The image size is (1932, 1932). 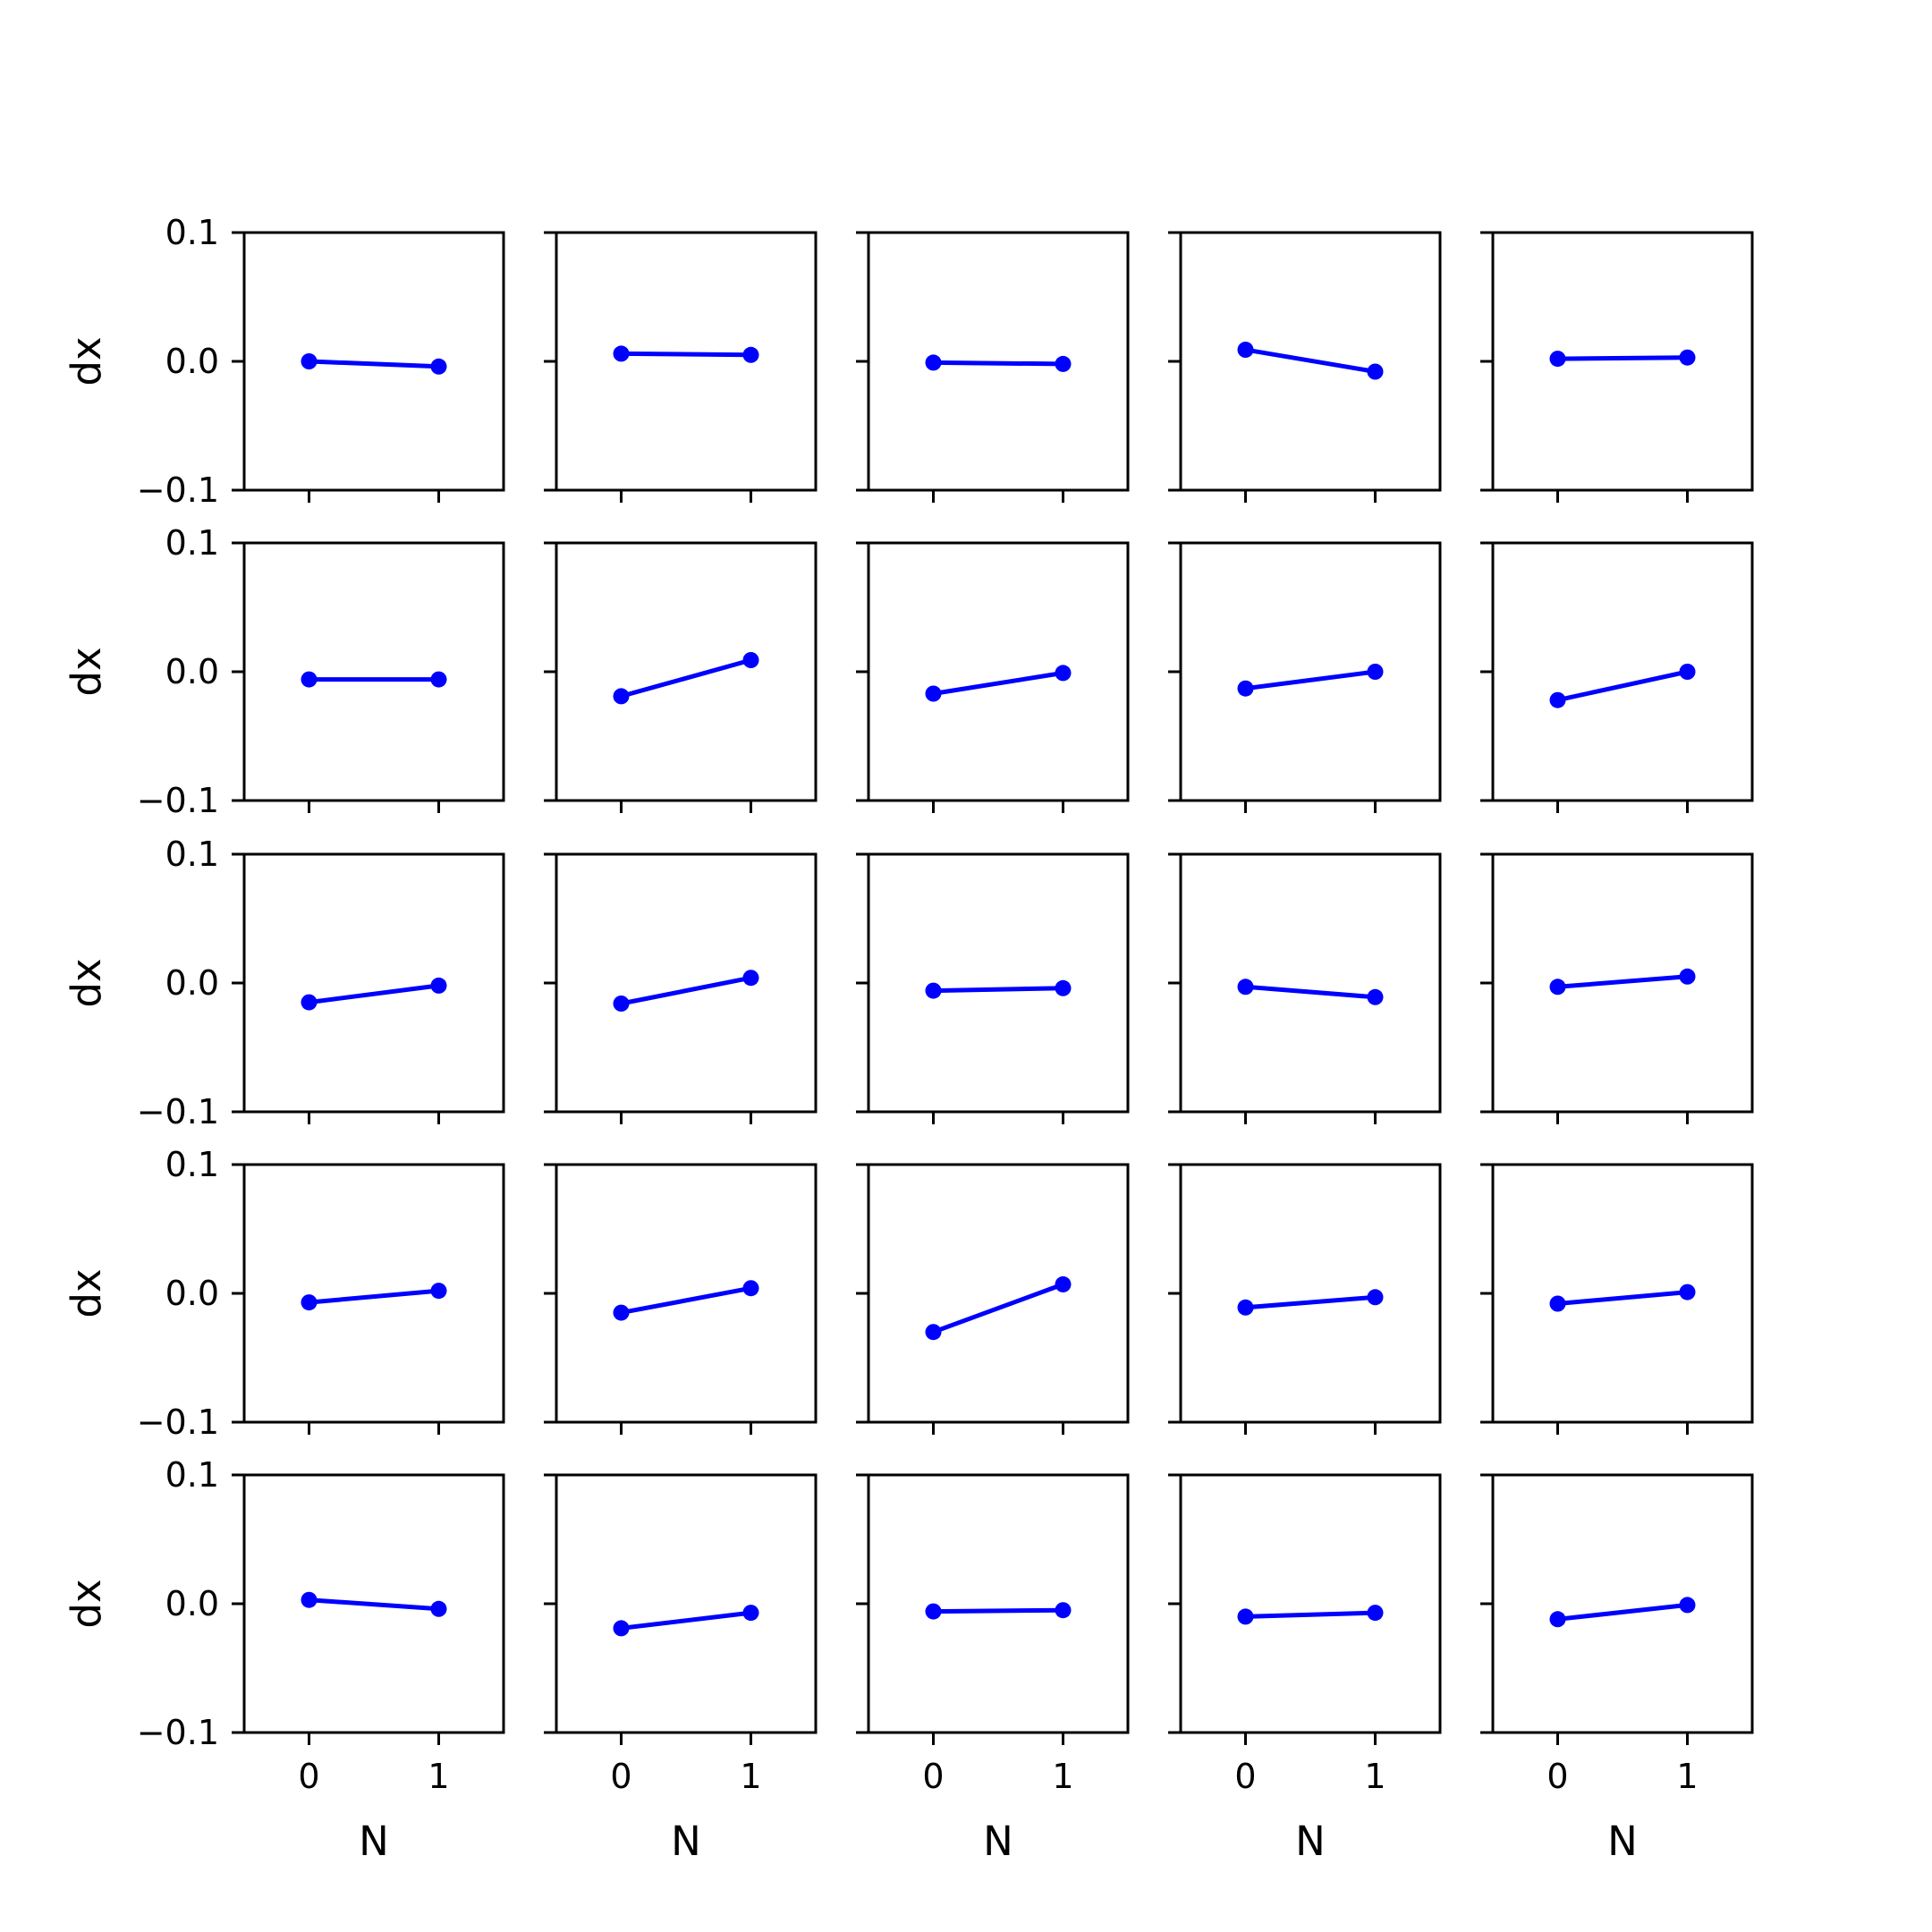 What do you see at coordinates (681, 367) in the screenshot?
I see `panel-r1-c2` at bounding box center [681, 367].